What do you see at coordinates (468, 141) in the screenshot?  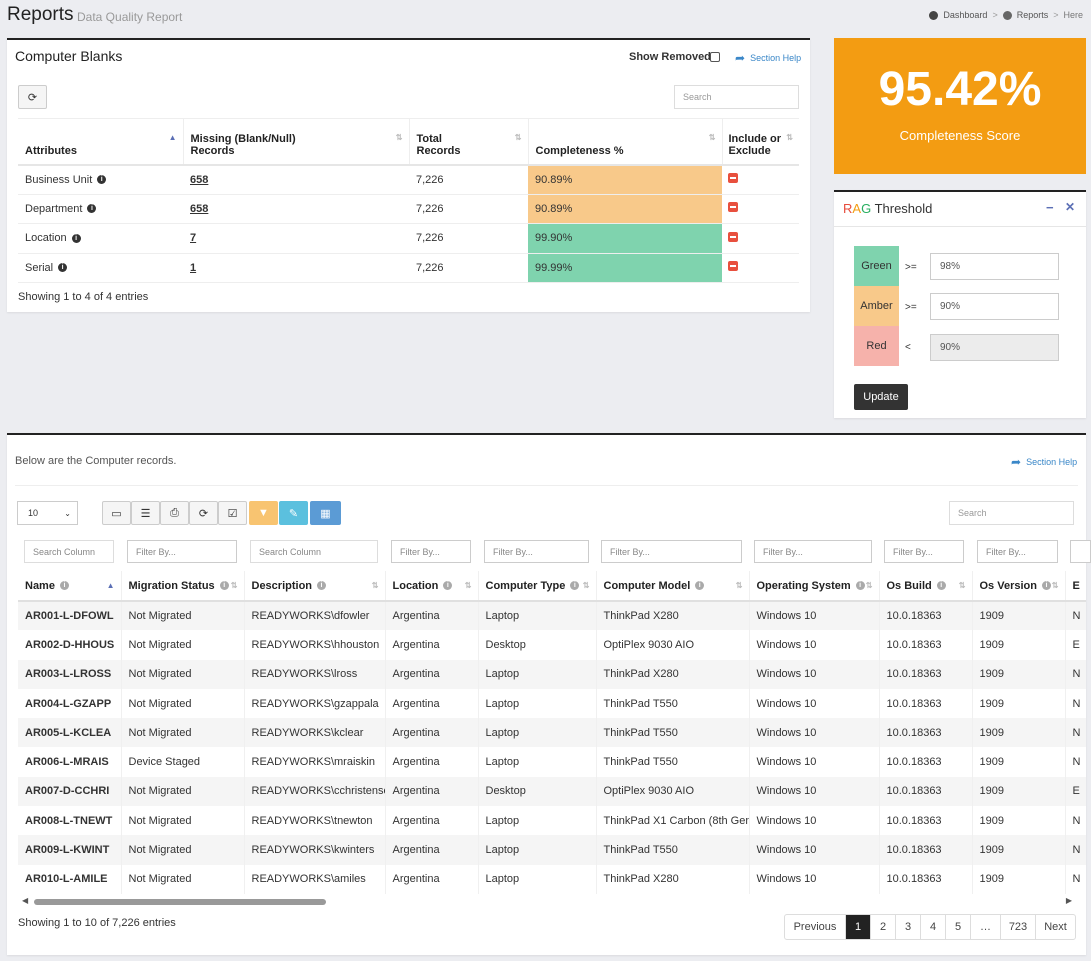 I see `col-total: Total Records ⇅` at bounding box center [468, 141].